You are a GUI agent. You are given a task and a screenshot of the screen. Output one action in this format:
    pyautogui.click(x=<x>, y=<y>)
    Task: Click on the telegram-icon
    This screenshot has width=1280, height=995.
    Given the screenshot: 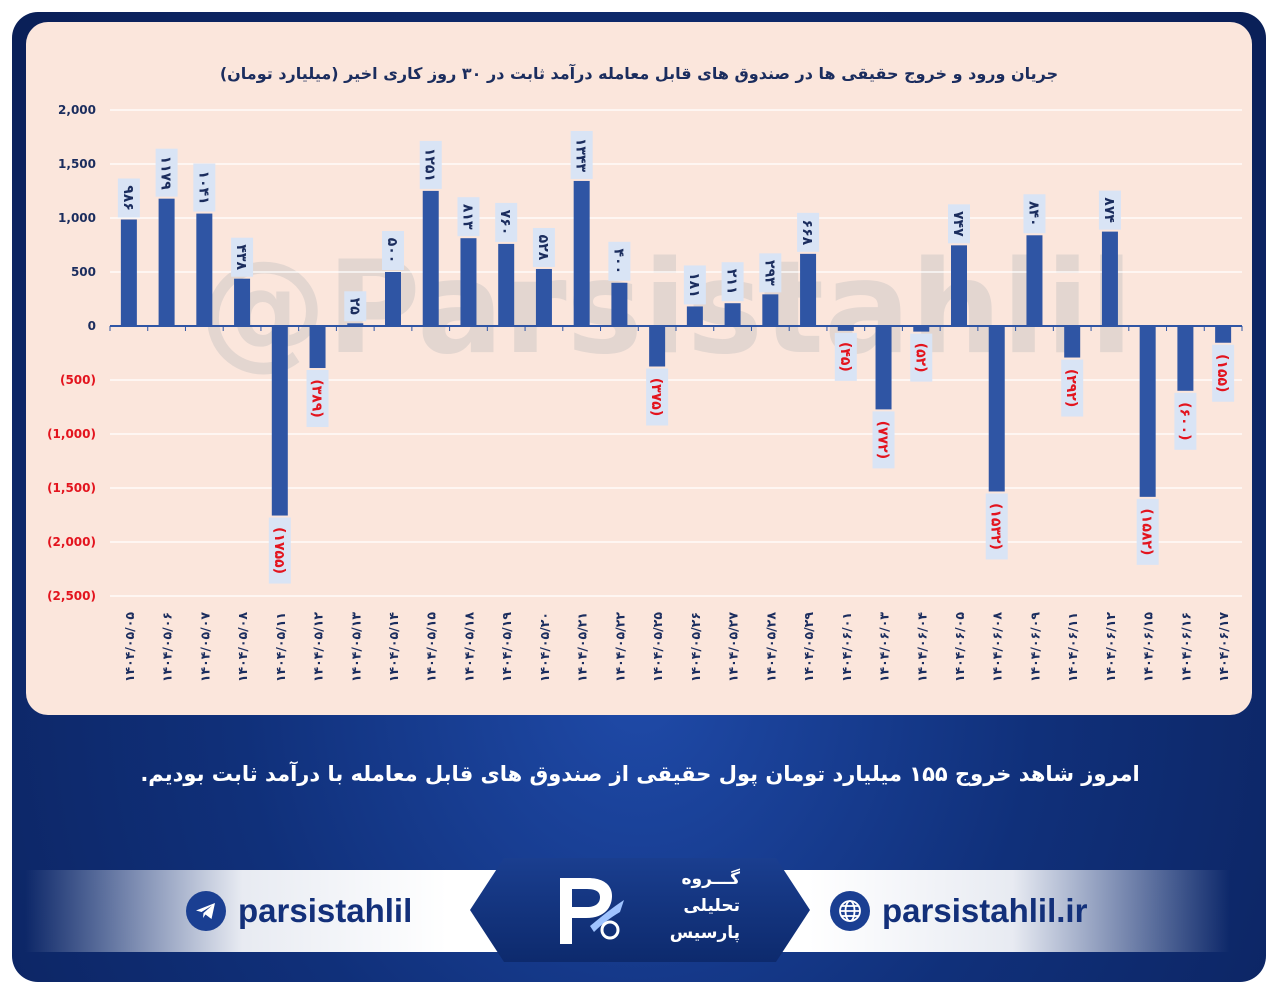 What is the action you would take?
    pyautogui.click(x=206, y=911)
    